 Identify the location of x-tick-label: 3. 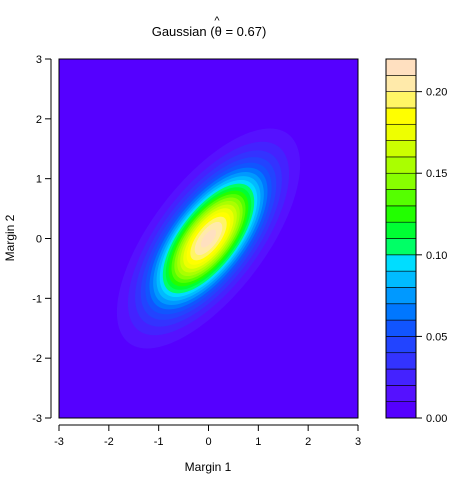
(358, 442).